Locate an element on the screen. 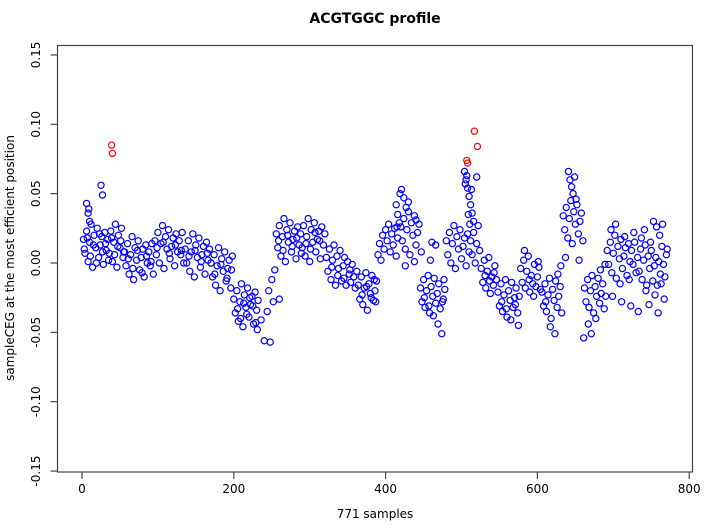  y-axis-tick-label: 0.10 is located at coordinates (36, 124).